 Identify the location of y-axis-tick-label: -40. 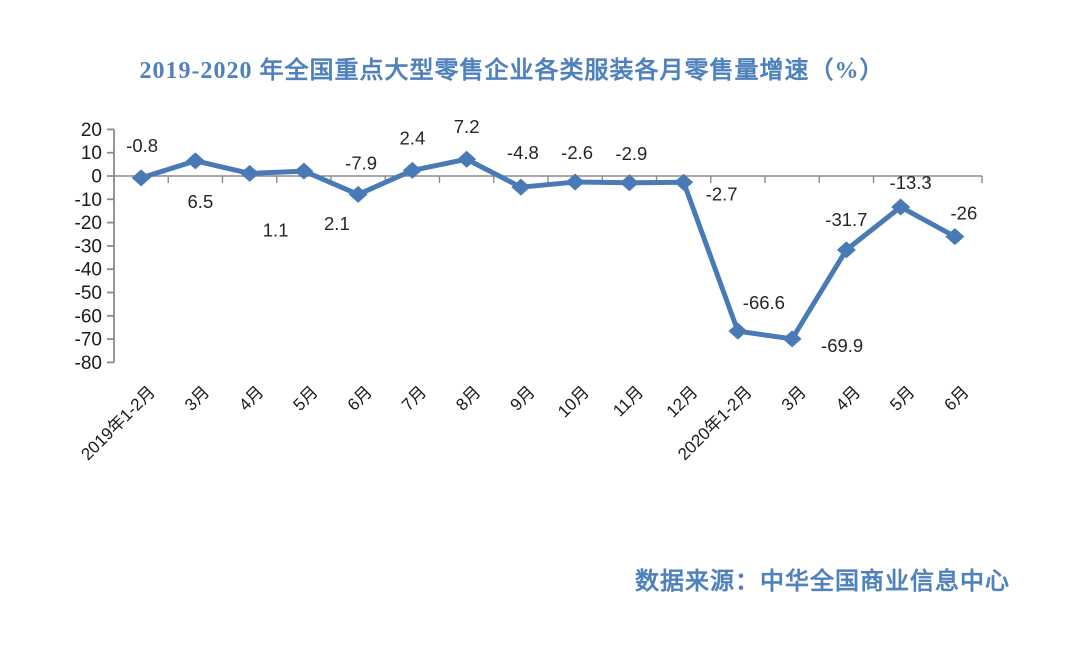
(88, 270).